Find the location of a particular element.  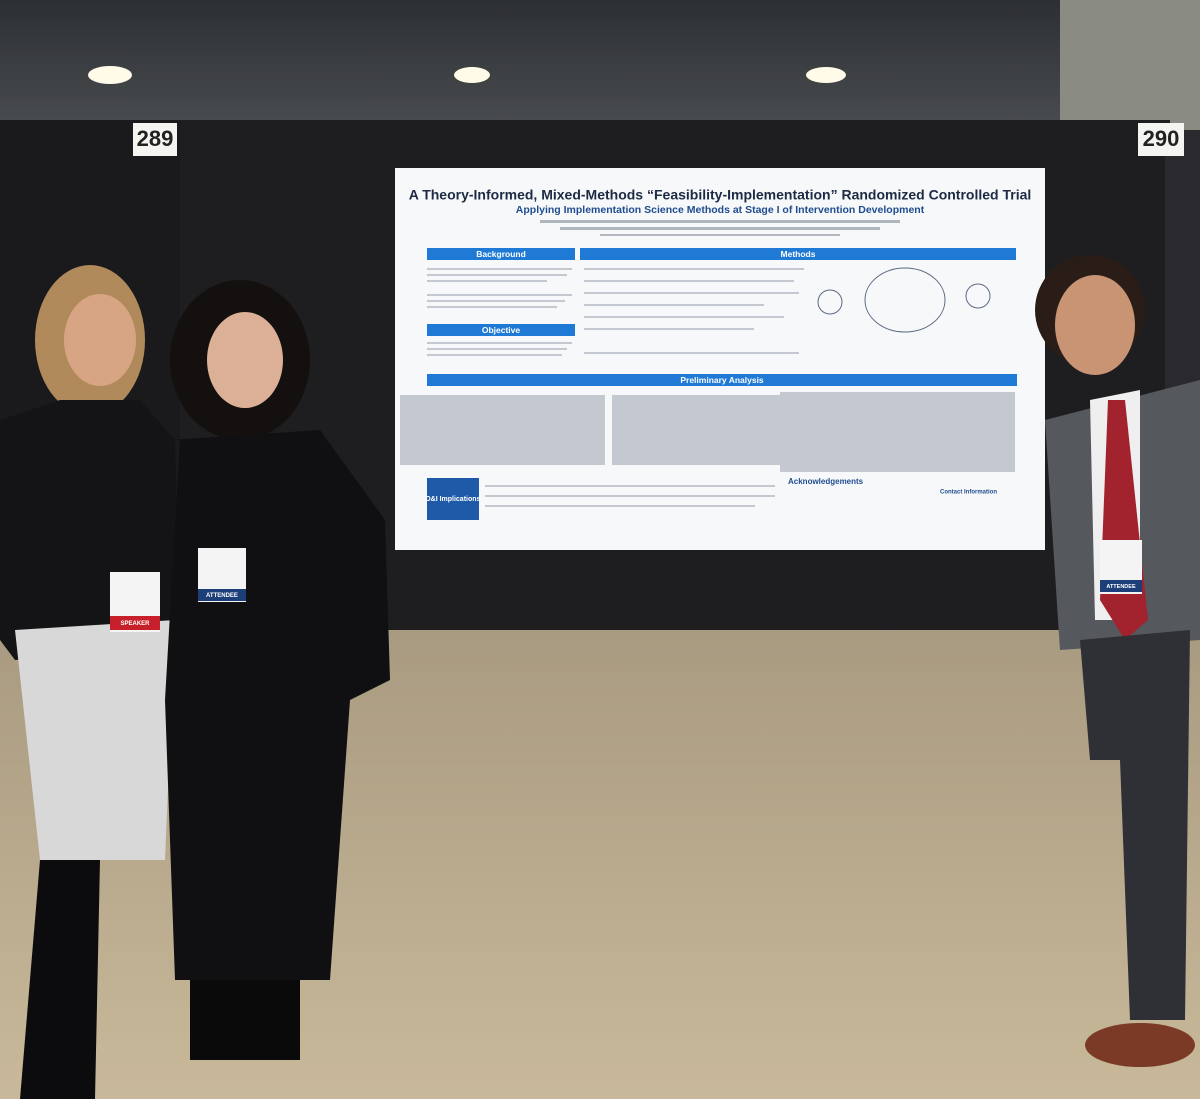

study-diagram is located at coordinates (904, 300).